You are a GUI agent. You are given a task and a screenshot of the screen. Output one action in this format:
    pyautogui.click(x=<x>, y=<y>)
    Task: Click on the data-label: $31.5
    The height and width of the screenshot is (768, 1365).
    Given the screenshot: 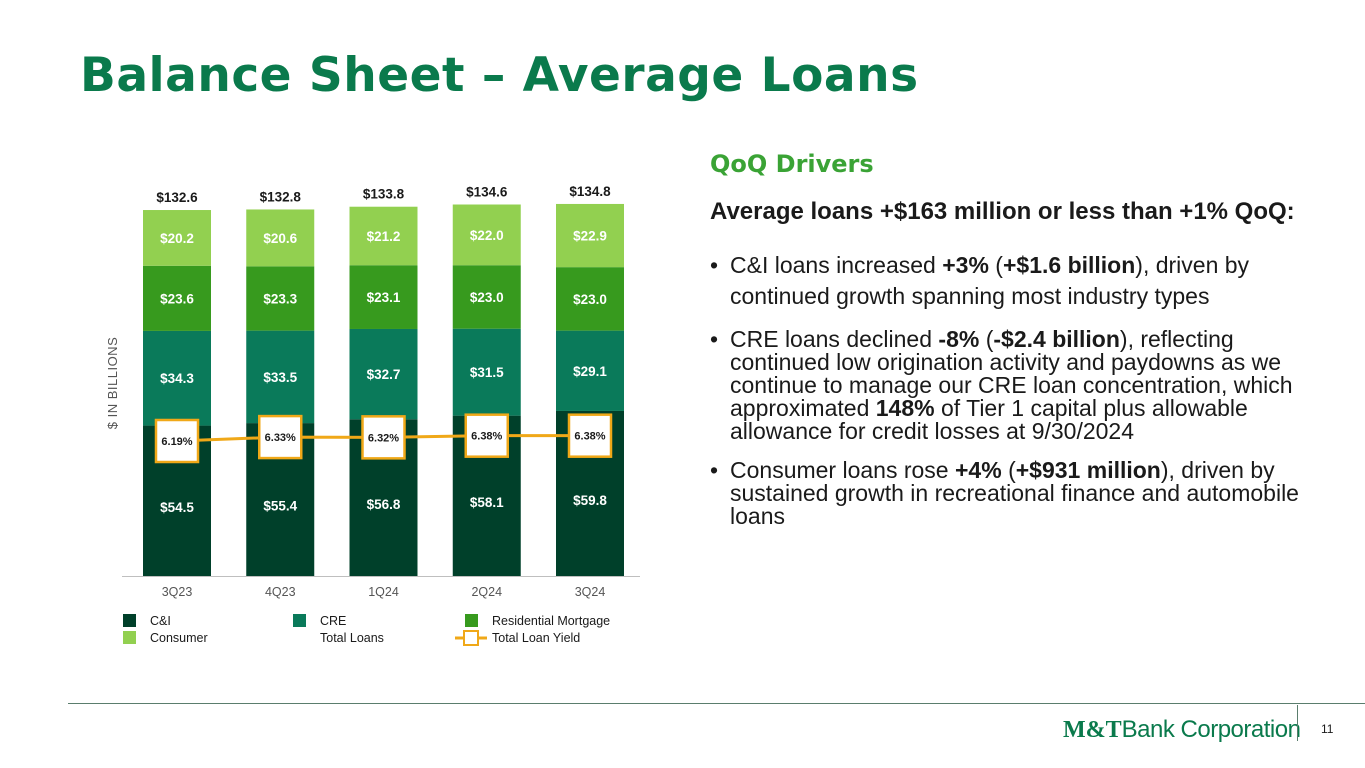 What is the action you would take?
    pyautogui.click(x=487, y=372)
    